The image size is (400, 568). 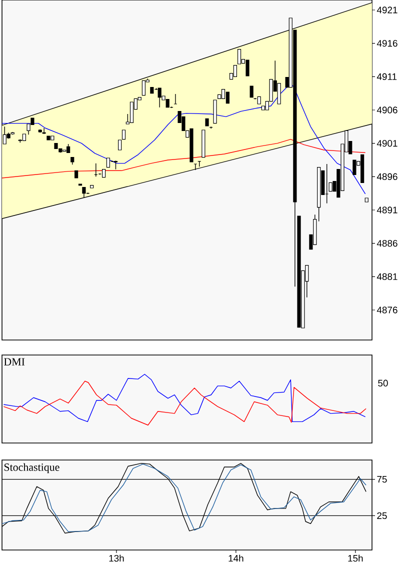 I want to click on y-tick-label: 4911, so click(x=386, y=76).